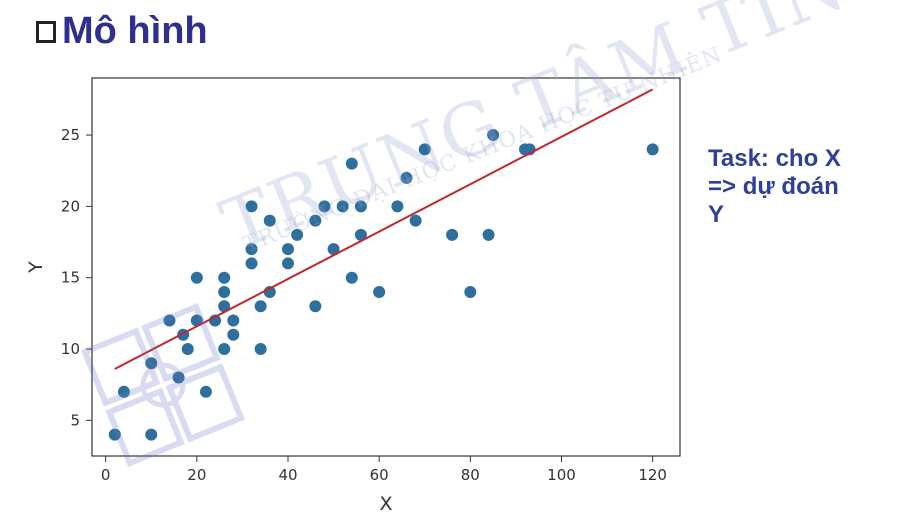  What do you see at coordinates (561, 475) in the screenshot?
I see `x-tick-label: 100` at bounding box center [561, 475].